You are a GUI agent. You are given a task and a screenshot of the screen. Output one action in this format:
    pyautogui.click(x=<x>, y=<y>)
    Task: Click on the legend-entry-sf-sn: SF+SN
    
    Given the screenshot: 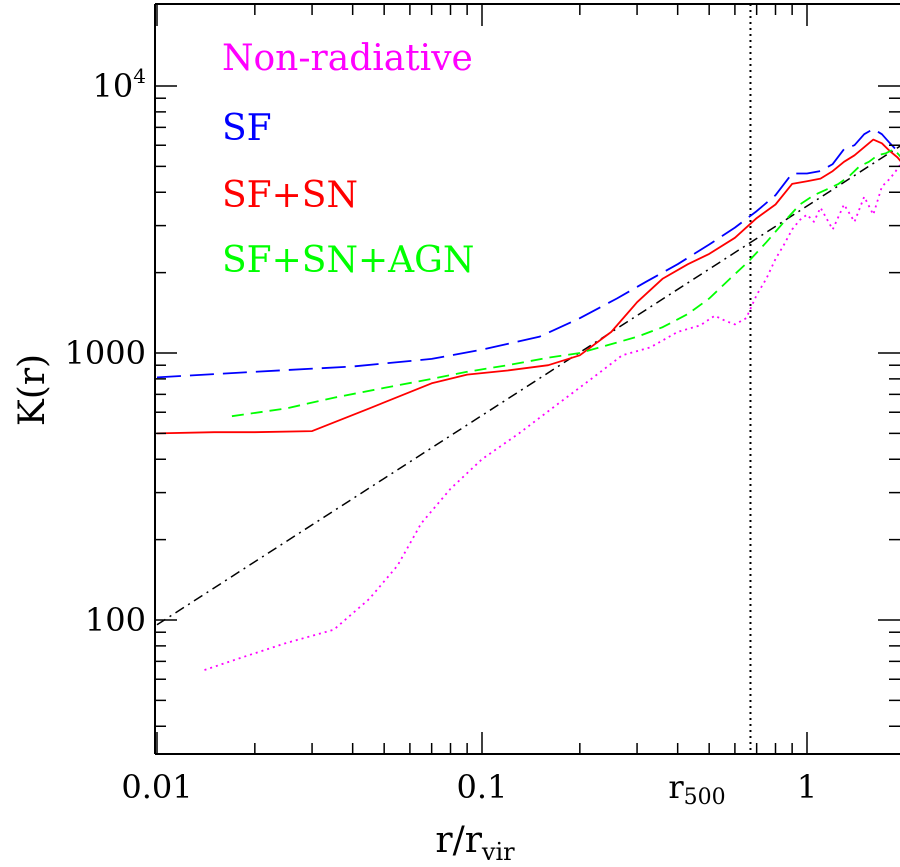 What is the action you would take?
    pyautogui.click(x=290, y=195)
    